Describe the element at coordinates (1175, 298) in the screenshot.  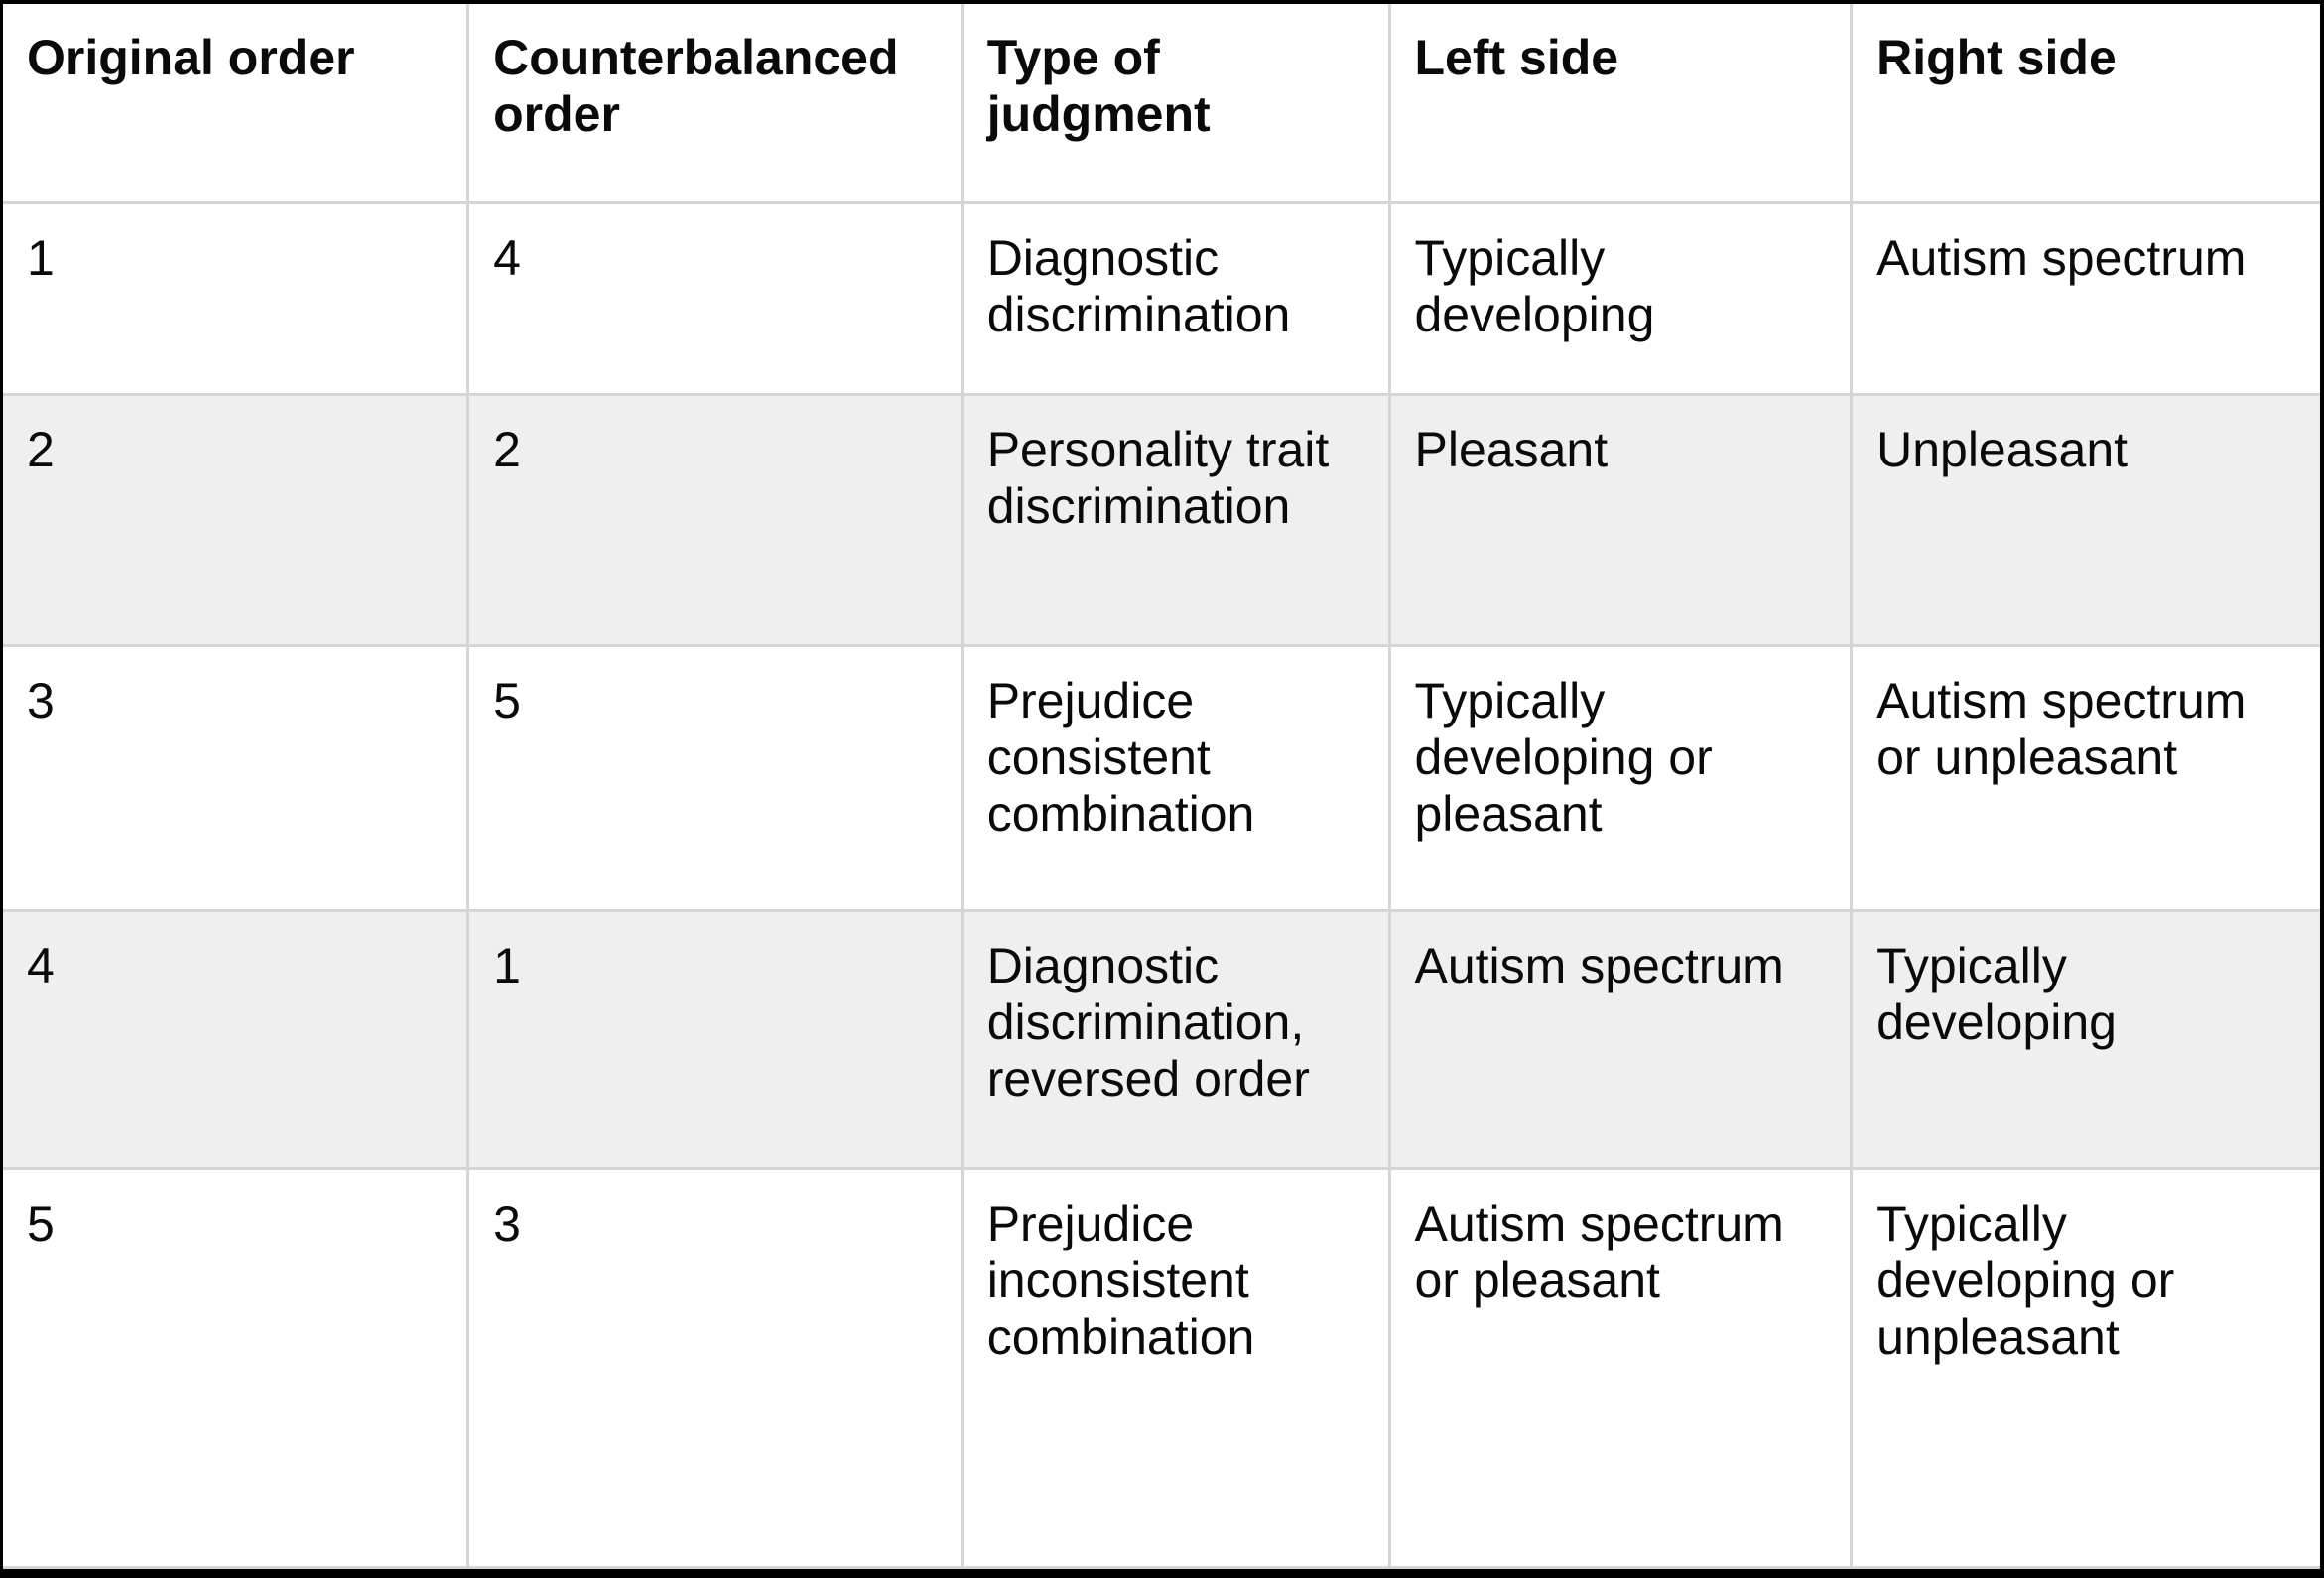
I see `table-cell: Diagnostic discrimination` at that location.